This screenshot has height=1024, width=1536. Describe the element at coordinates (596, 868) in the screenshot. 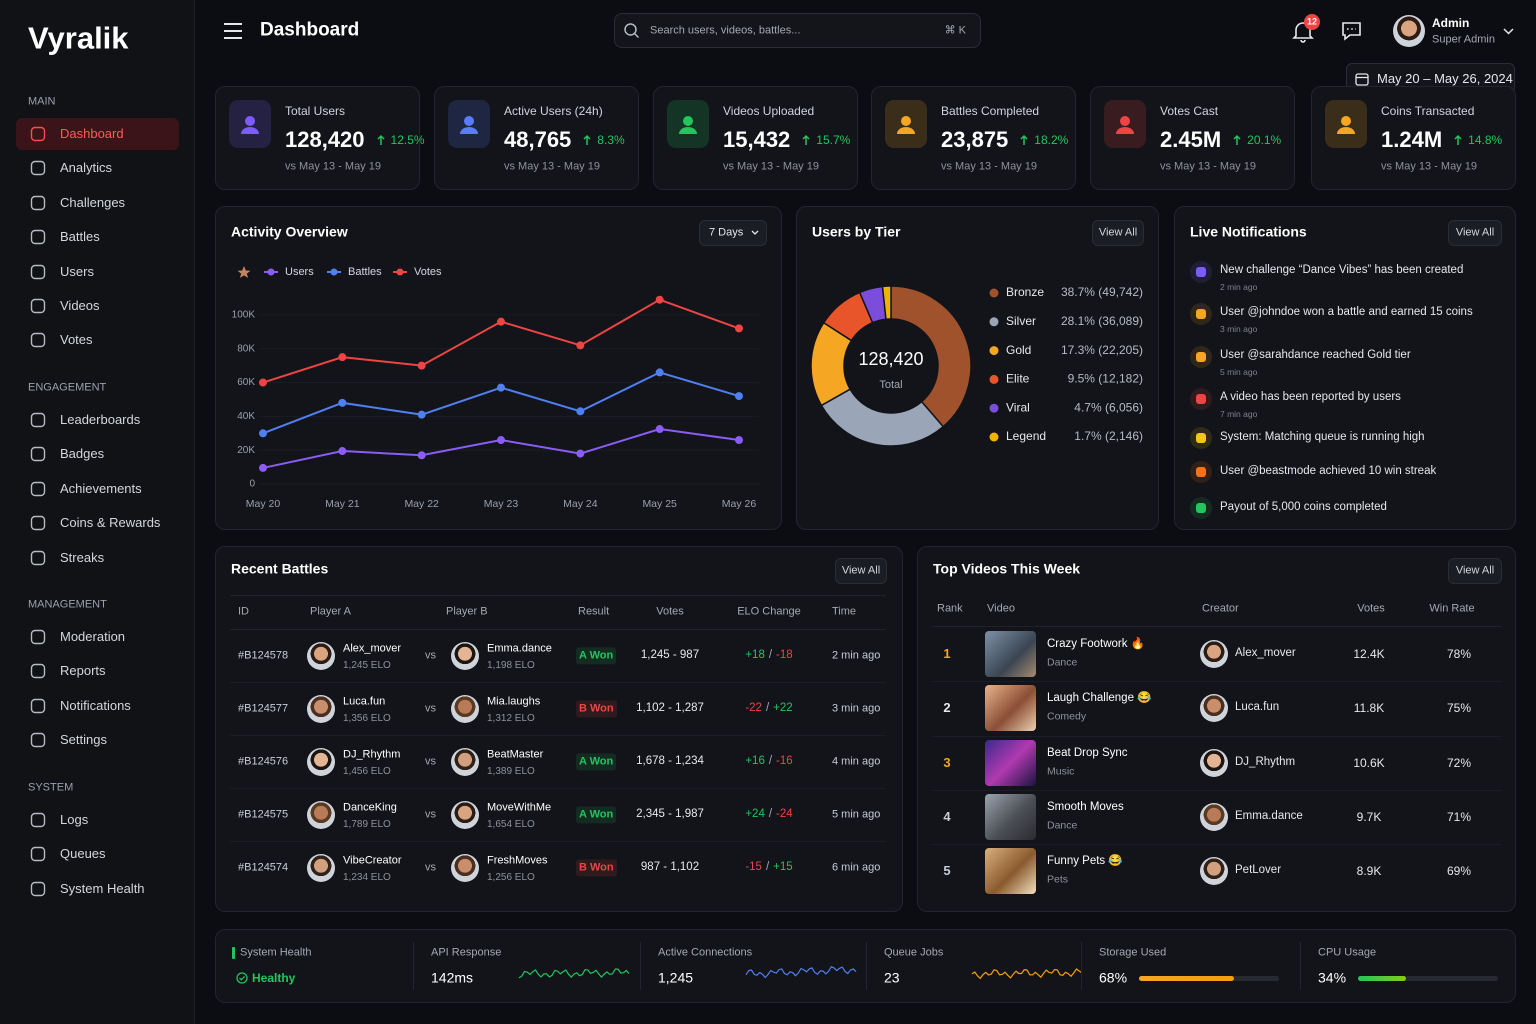

I see `battle-result: B Won` at that location.